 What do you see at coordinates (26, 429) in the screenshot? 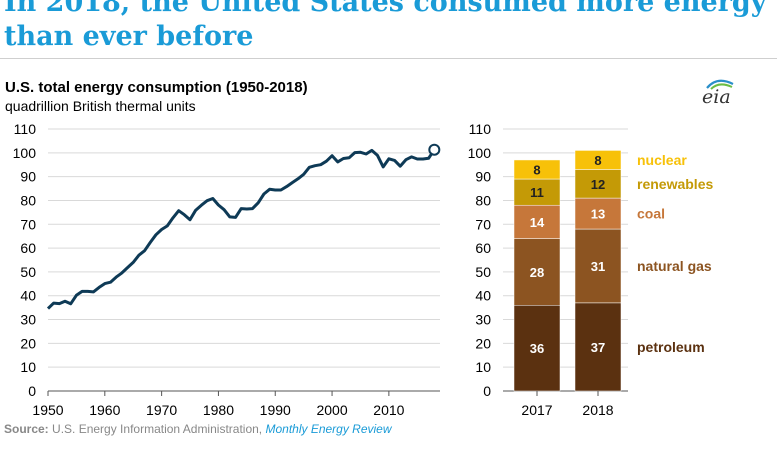
I see `source-label: Source:` at bounding box center [26, 429].